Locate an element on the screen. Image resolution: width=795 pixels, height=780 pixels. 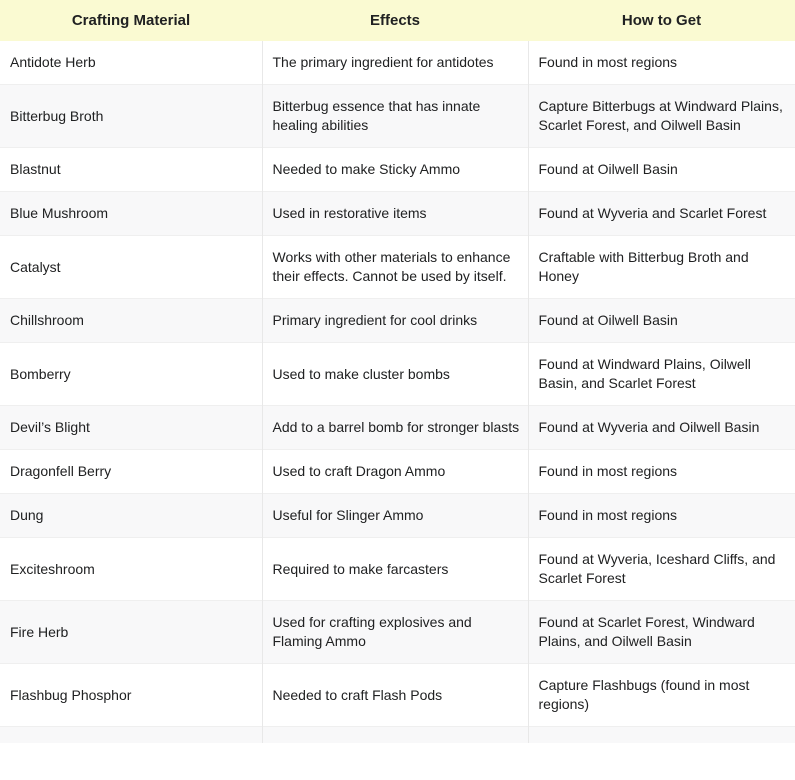
material-cell: Catalyst is located at coordinates (131, 267).